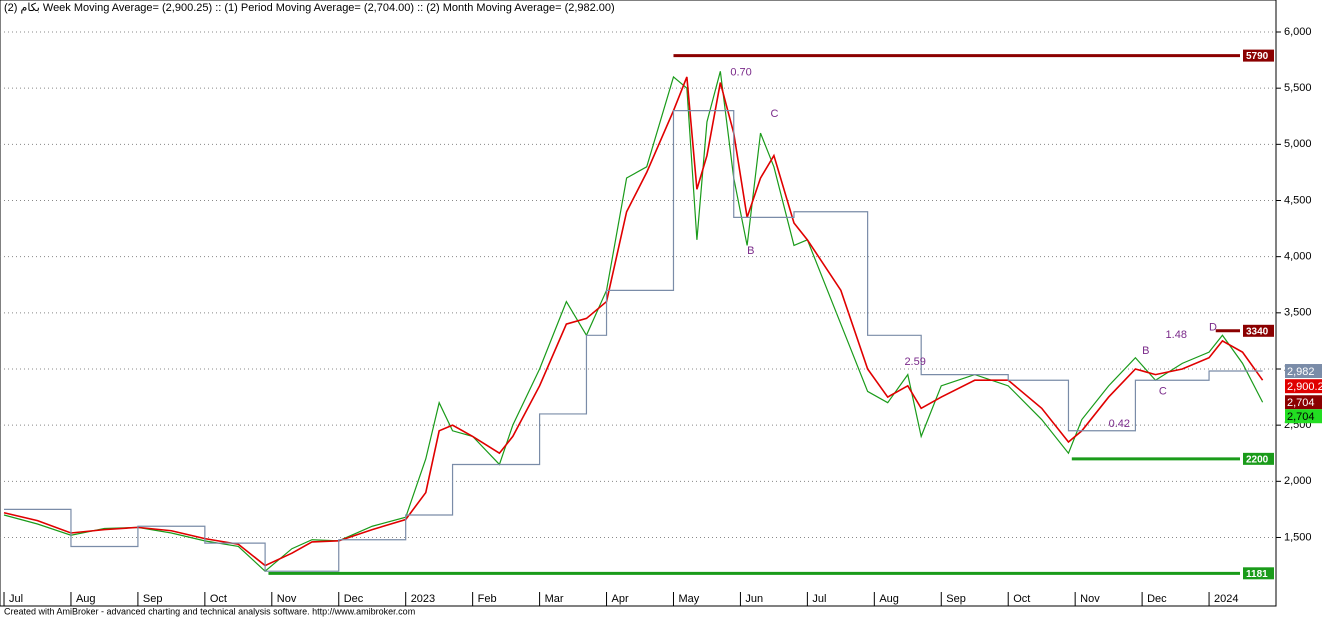 The width and height of the screenshot is (1336, 619). I want to click on level-label: 5790, so click(1257, 56).